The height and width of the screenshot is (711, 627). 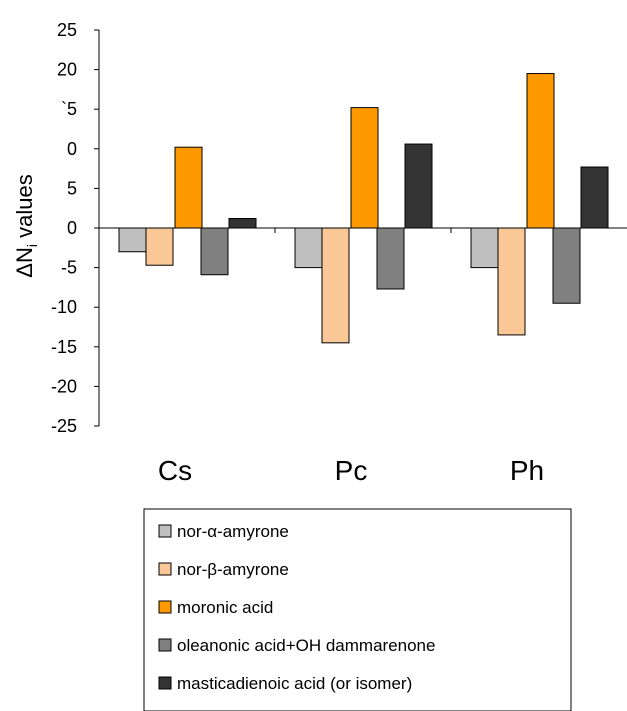 I want to click on y-axis-title: ΔNi values, so click(x=26, y=225).